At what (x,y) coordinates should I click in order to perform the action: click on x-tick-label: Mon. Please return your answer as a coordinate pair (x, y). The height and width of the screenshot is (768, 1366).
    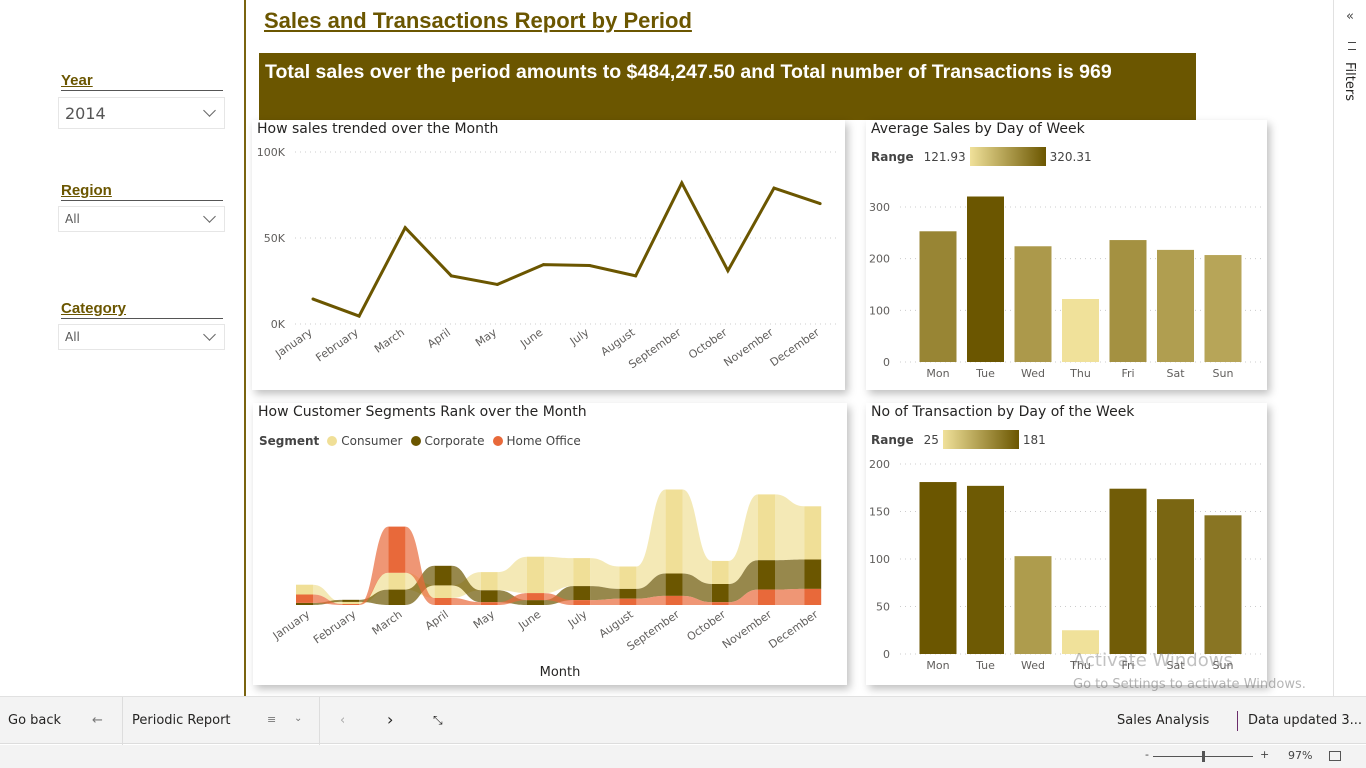
    Looking at the image, I should click on (937, 665).